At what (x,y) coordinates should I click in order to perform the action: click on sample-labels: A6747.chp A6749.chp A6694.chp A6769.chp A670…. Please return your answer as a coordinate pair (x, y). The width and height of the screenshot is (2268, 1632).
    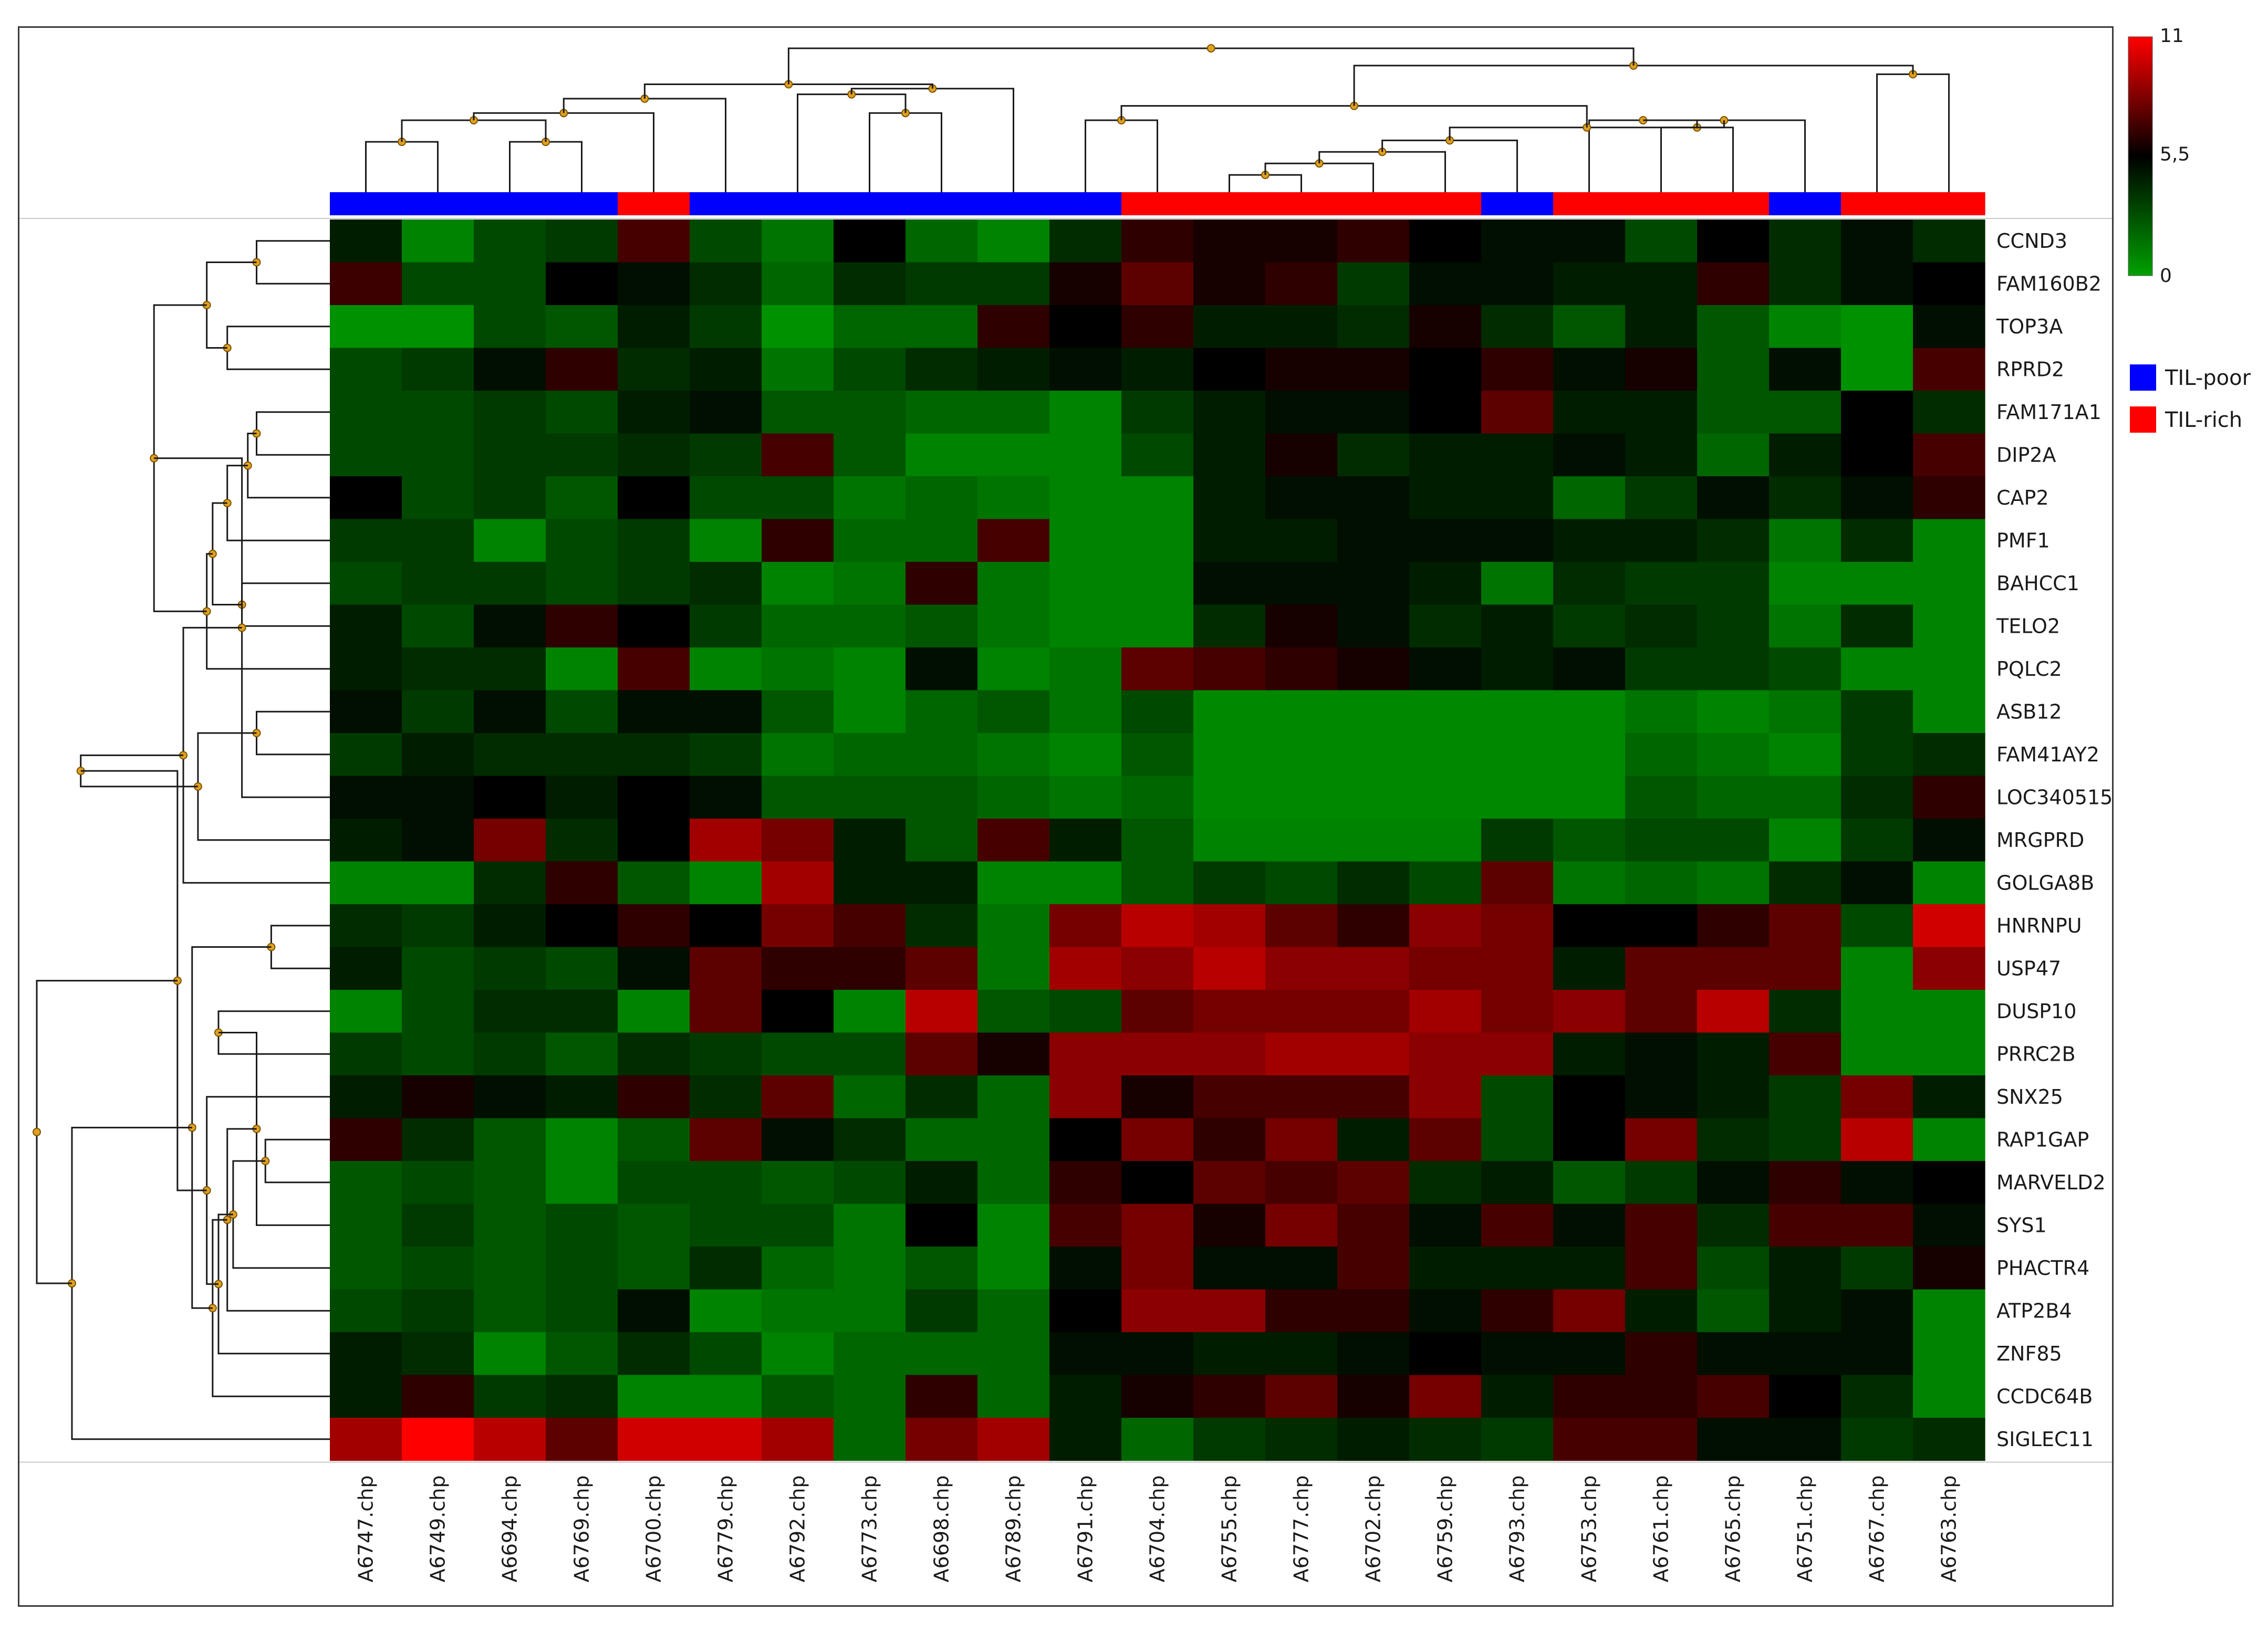
    Looking at the image, I should click on (1158, 1529).